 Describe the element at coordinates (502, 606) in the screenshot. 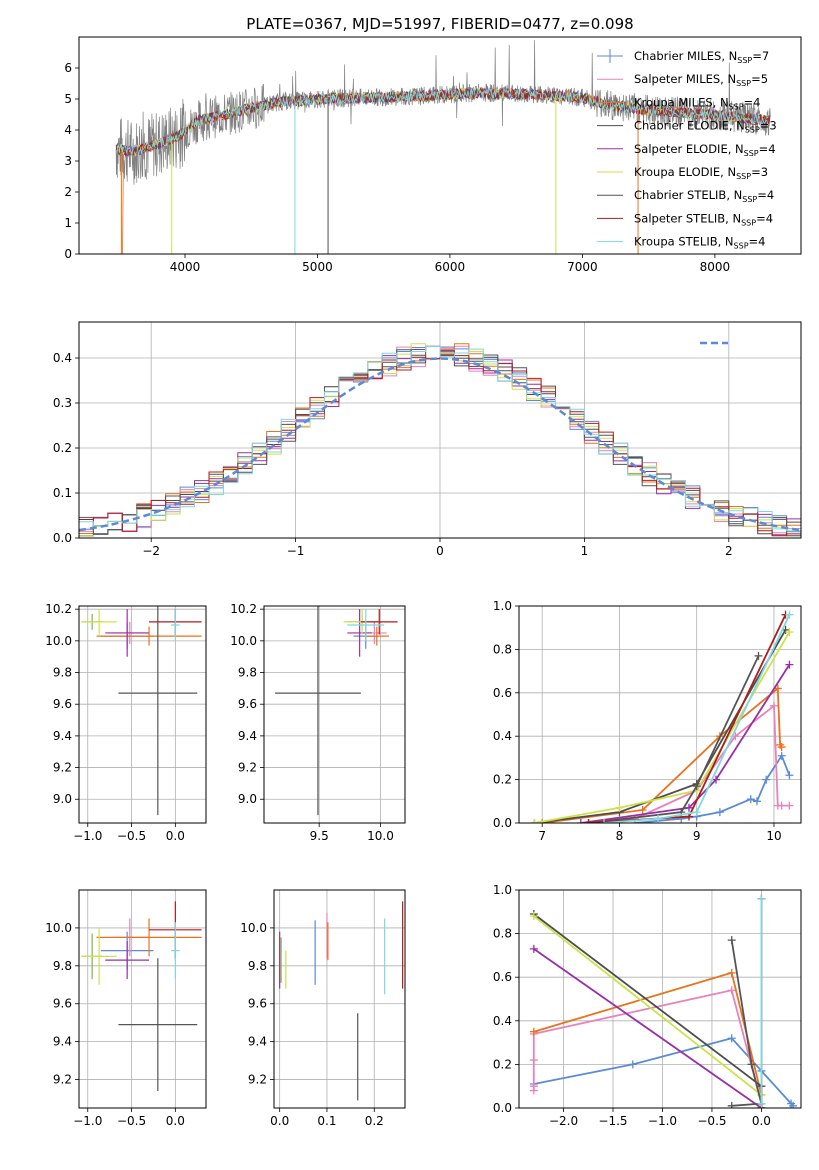

I see `y-tick-label: 1.0` at that location.